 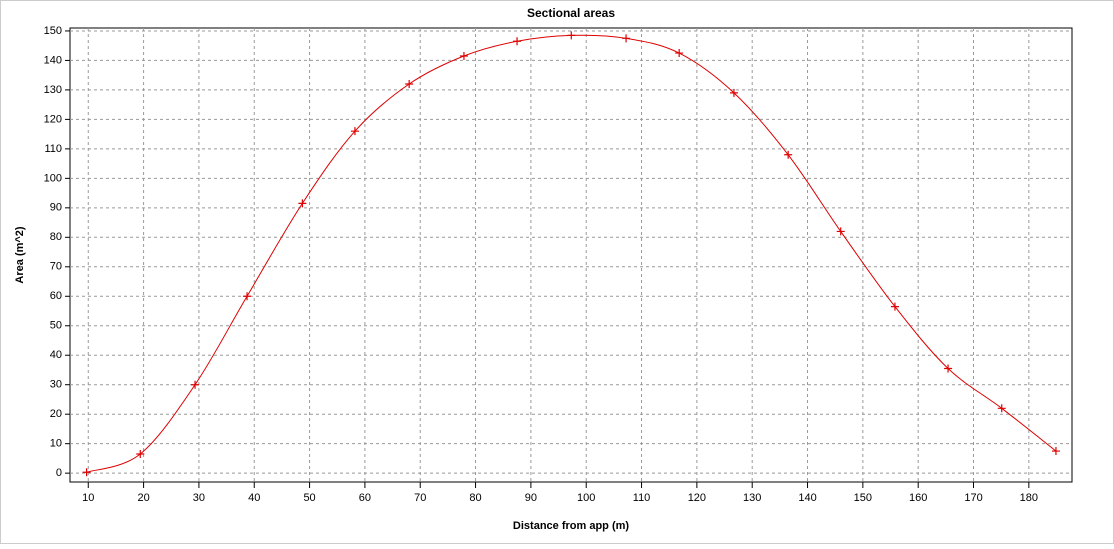 I want to click on x-tick-label: 60, so click(x=365, y=498).